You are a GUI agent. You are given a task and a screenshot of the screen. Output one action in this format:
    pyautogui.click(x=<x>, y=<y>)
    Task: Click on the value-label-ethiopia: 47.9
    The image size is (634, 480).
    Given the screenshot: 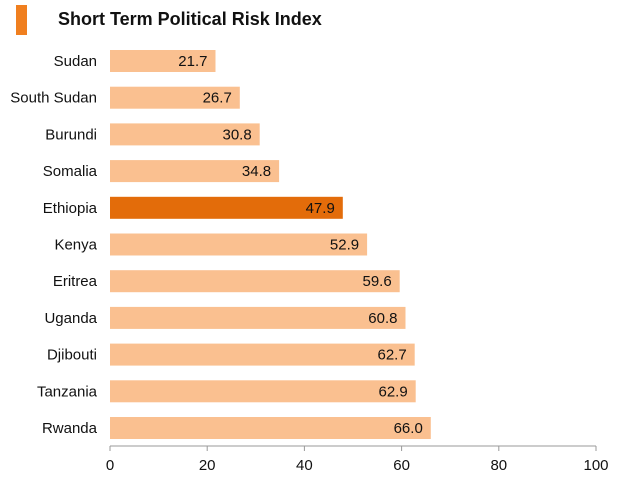 What is the action you would take?
    pyautogui.click(x=320, y=208)
    